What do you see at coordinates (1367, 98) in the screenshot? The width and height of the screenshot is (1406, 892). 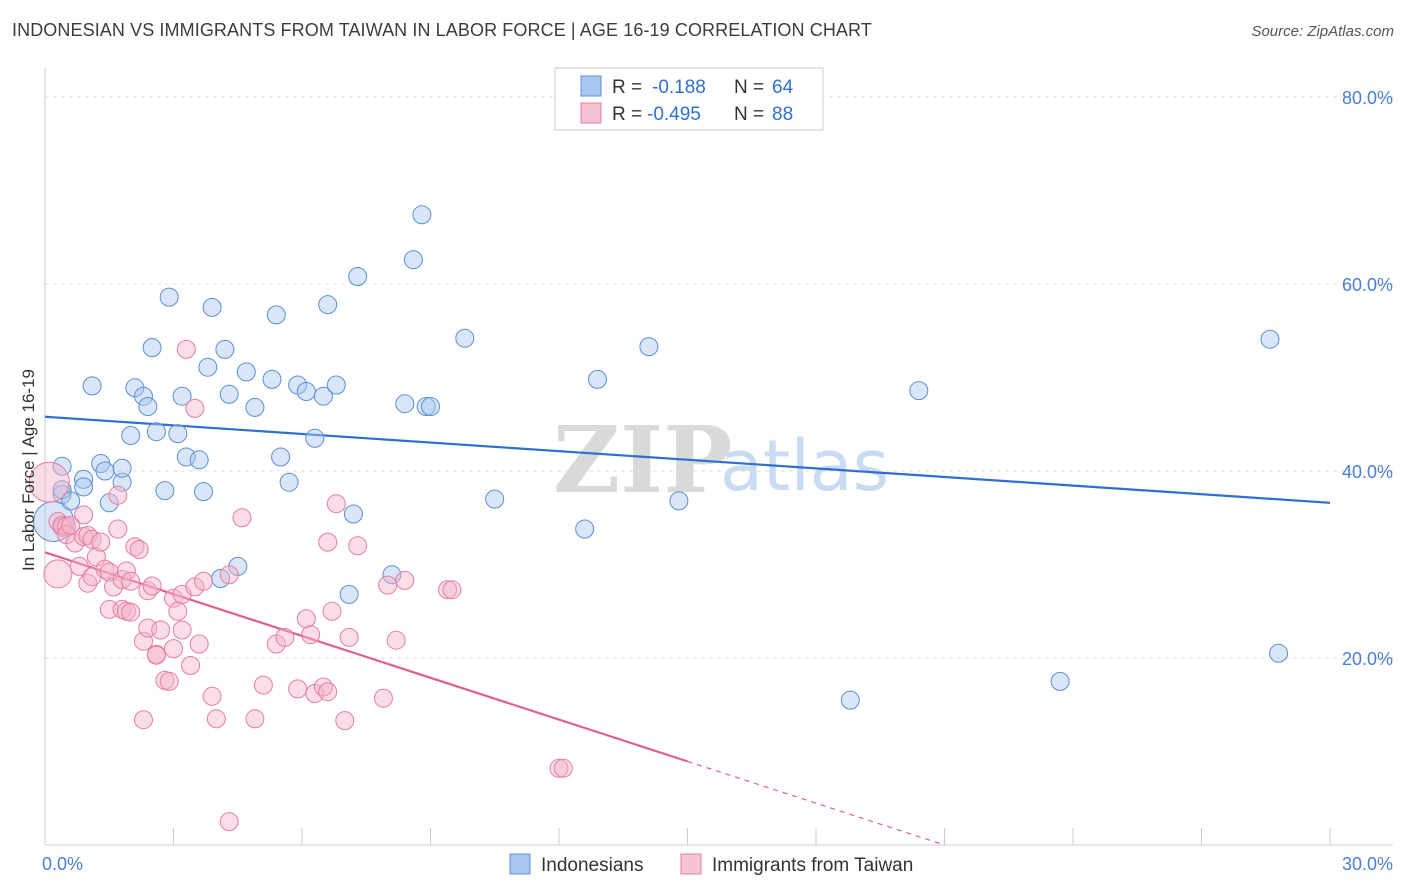 I see `y-tick-label-80: 80.0%` at bounding box center [1367, 98].